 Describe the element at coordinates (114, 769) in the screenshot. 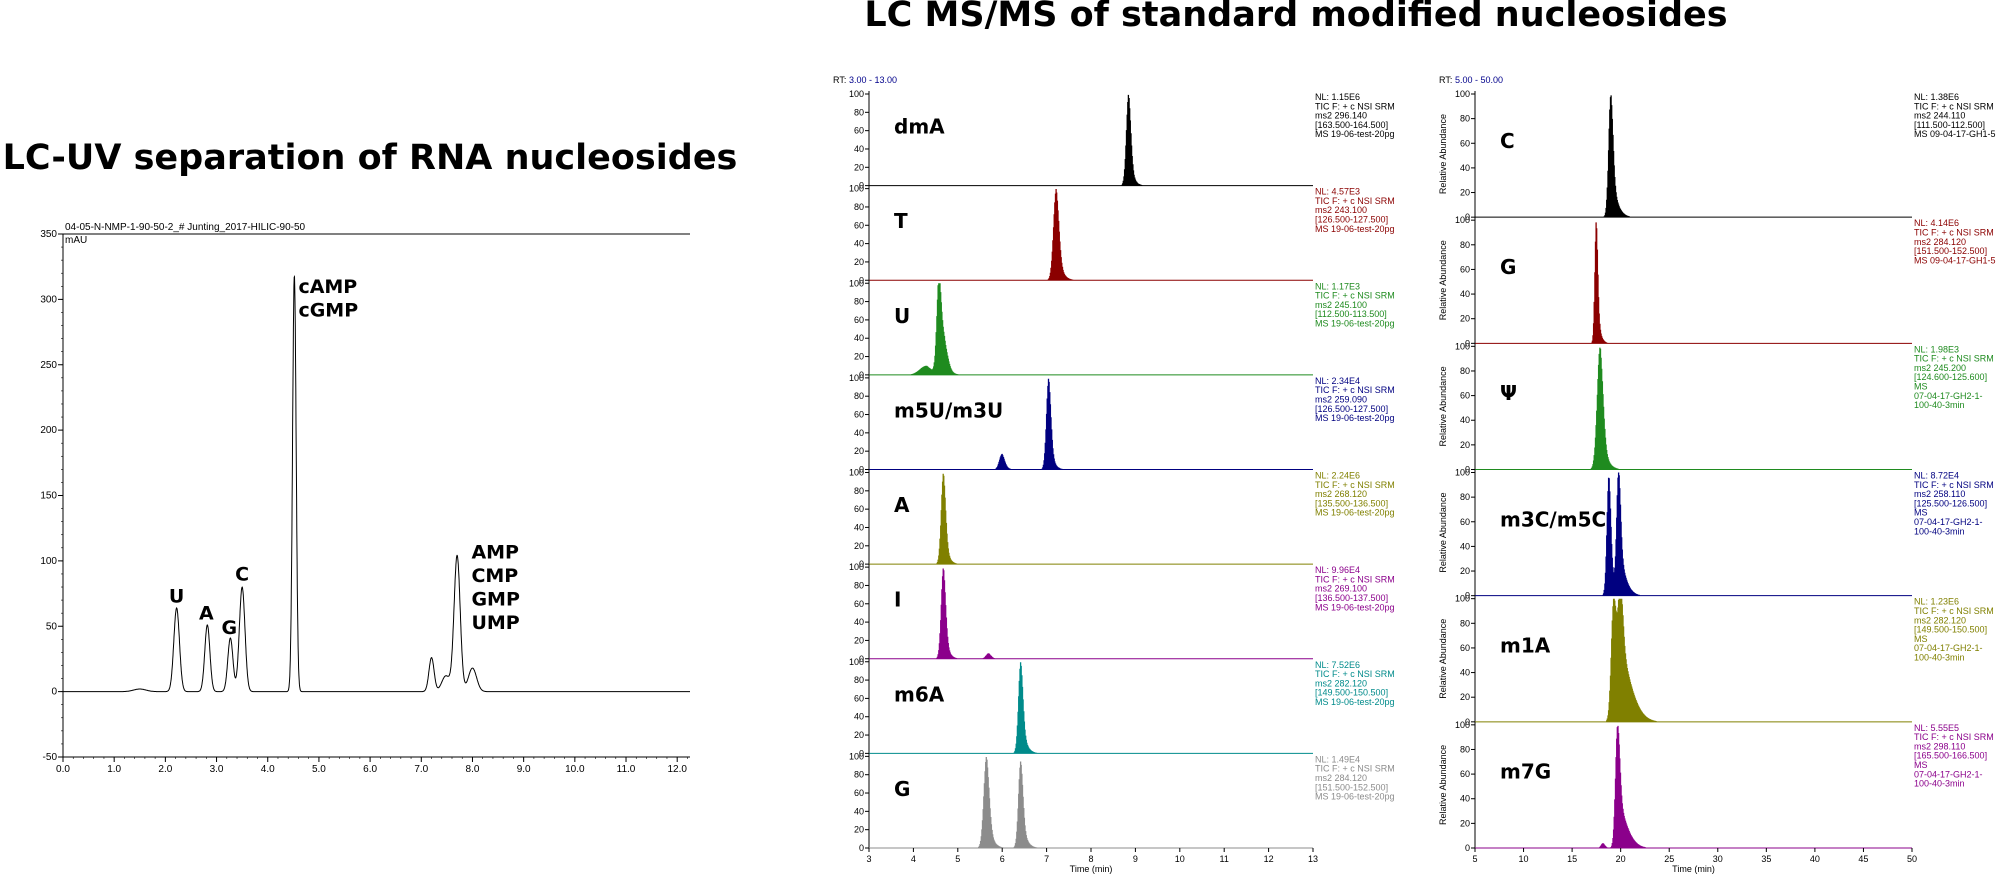

I see `x-tick-label: 1.0` at that location.